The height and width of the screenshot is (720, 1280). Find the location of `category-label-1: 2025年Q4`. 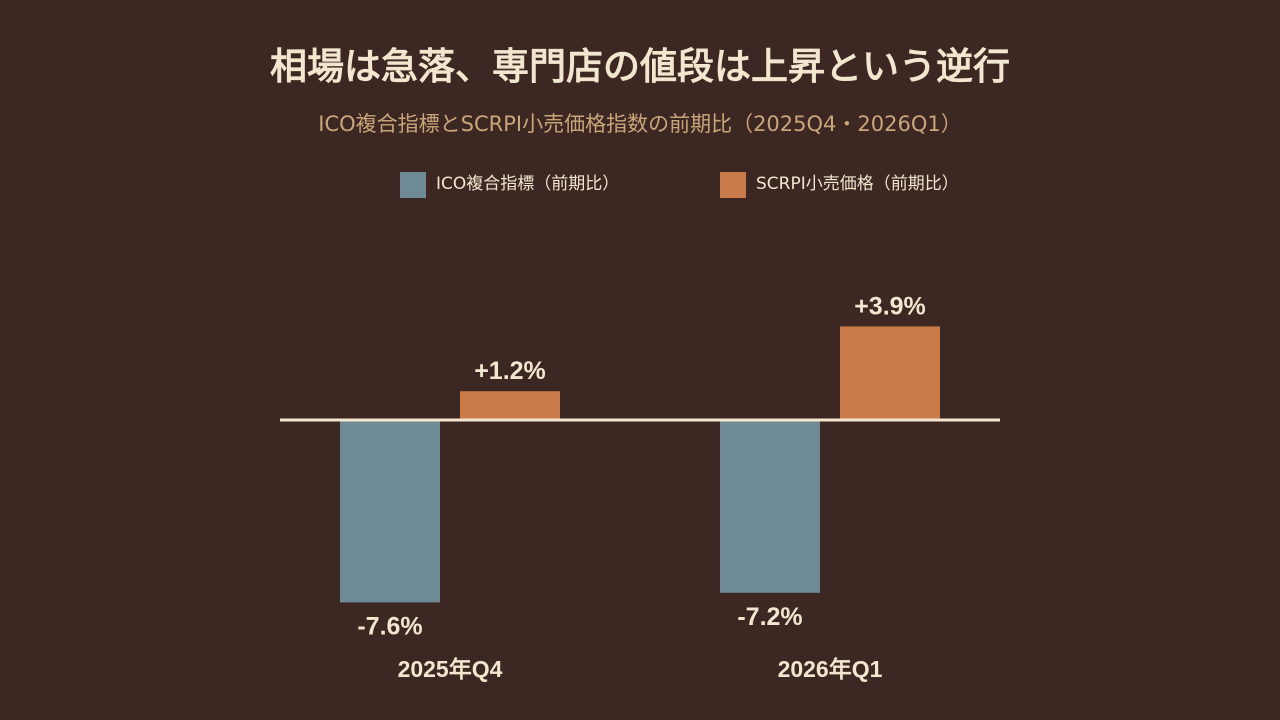

category-label-1: 2025年Q4 is located at coordinates (450, 669).